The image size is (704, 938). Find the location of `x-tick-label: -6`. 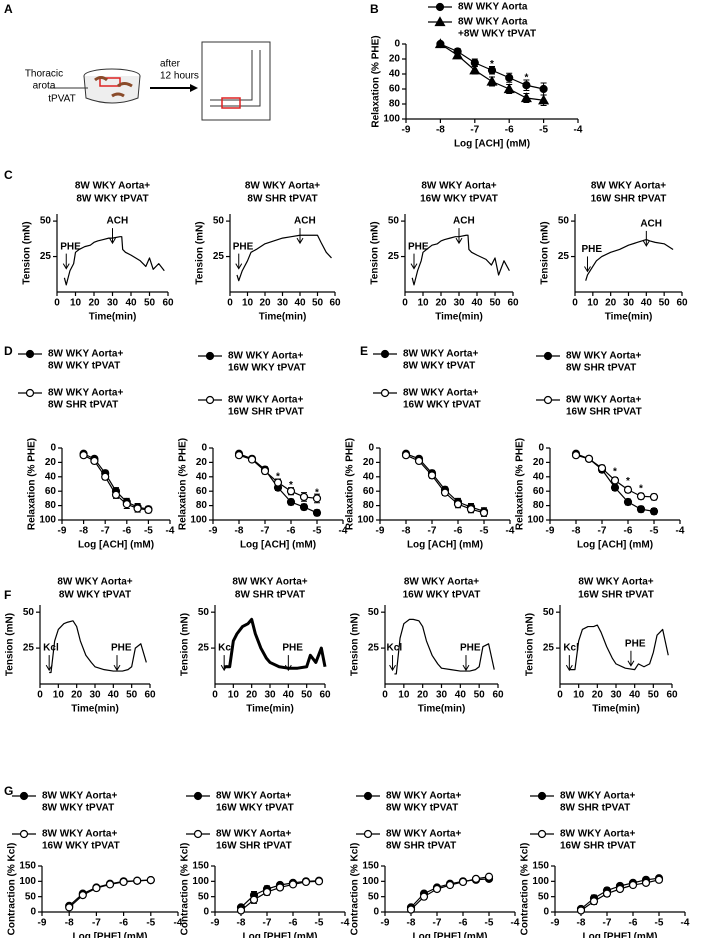

x-tick-label: -6 is located at coordinates (291, 531).